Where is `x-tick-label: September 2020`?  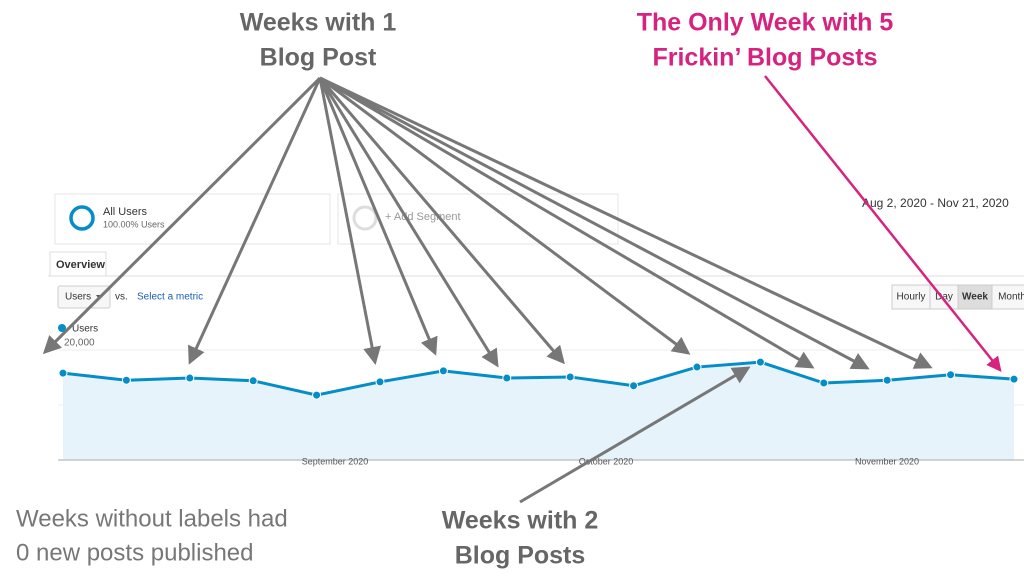
x-tick-label: September 2020 is located at coordinates (335, 461).